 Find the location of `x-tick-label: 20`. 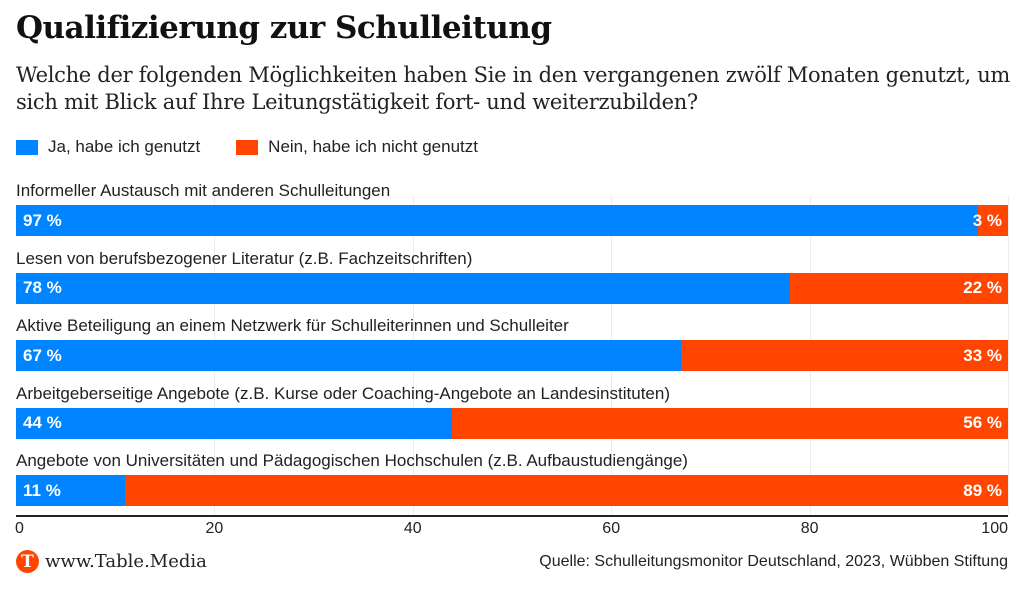

x-tick-label: 20 is located at coordinates (214, 528).